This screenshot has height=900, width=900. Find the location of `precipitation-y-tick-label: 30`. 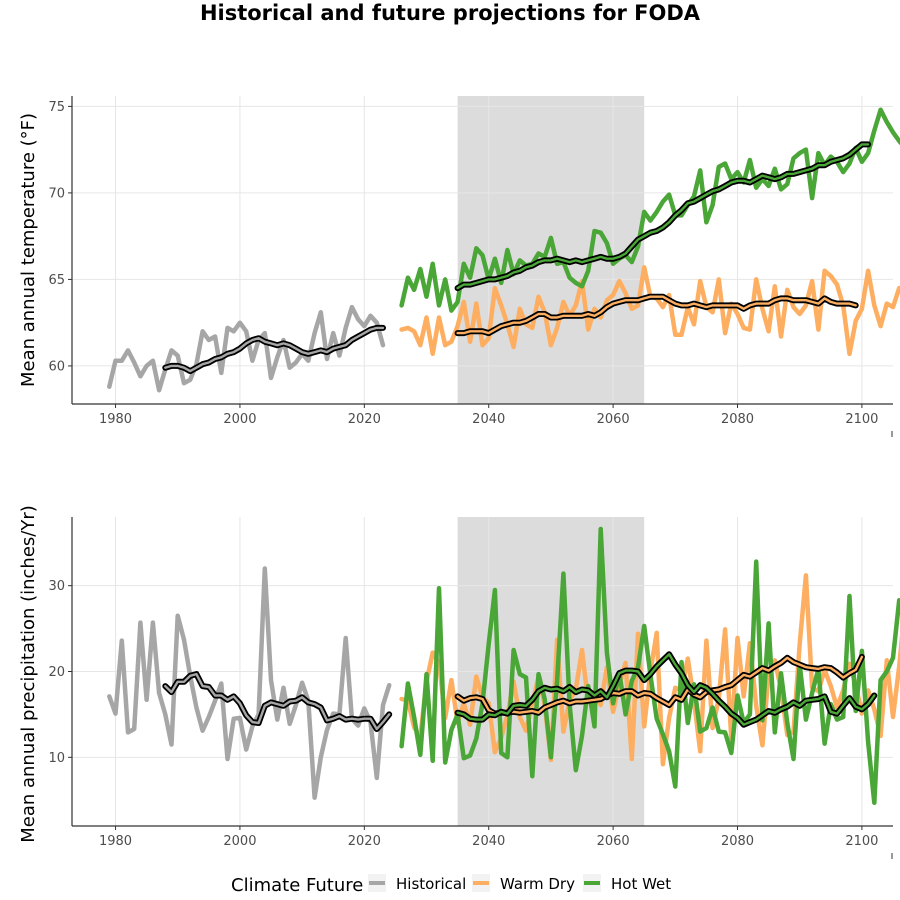

precipitation-y-tick-label: 30 is located at coordinates (56, 586).